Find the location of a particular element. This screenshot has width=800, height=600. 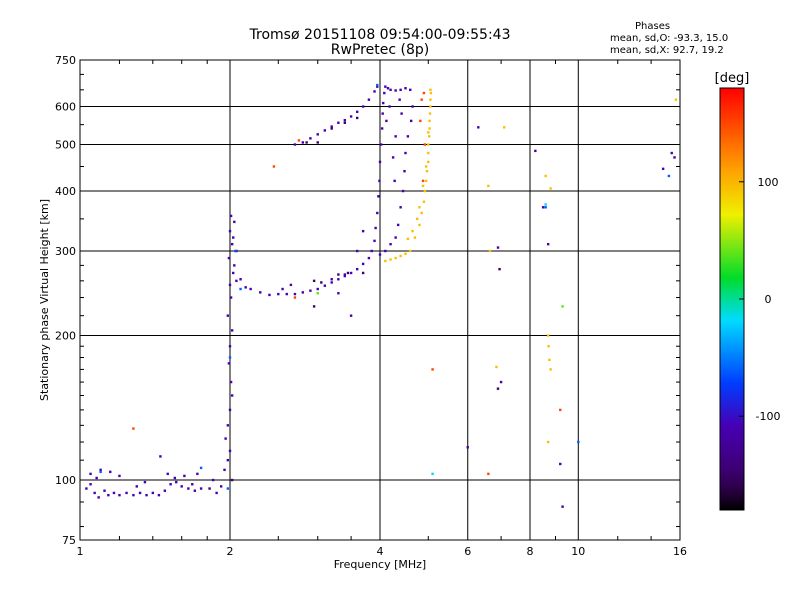

y-tick-label: 500 is located at coordinates (65, 145).